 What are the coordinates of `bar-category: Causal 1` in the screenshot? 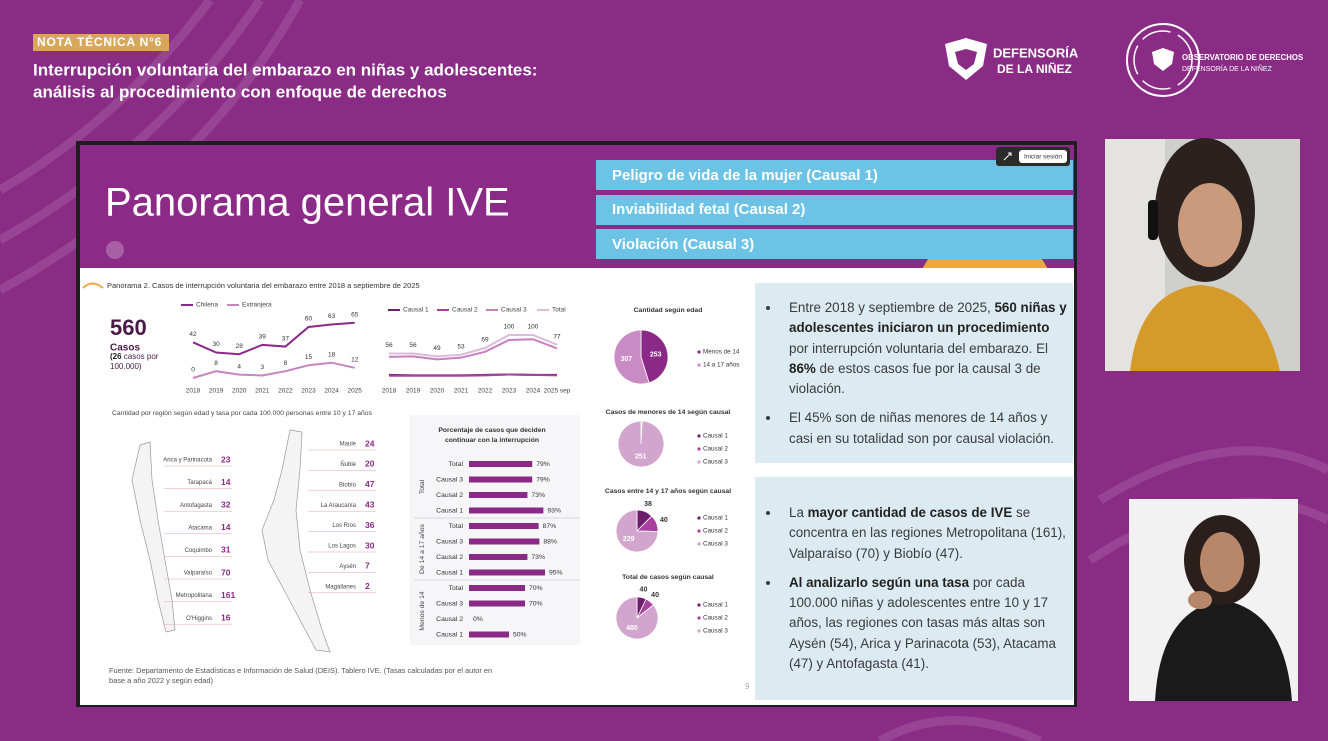 It's located at (449, 510).